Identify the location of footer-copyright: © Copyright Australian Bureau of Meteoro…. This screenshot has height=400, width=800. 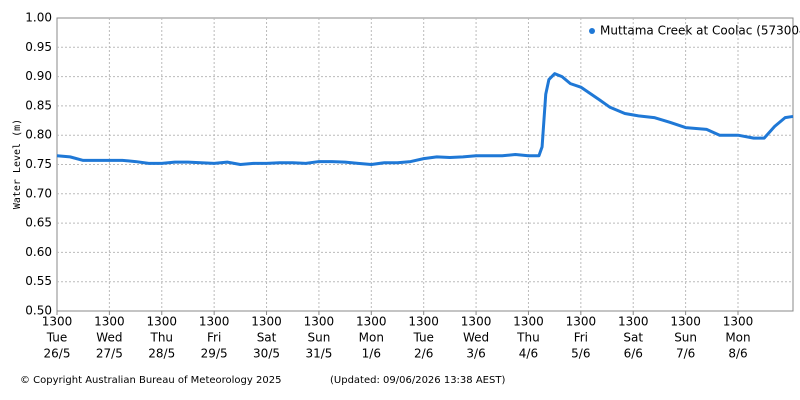
(150, 380).